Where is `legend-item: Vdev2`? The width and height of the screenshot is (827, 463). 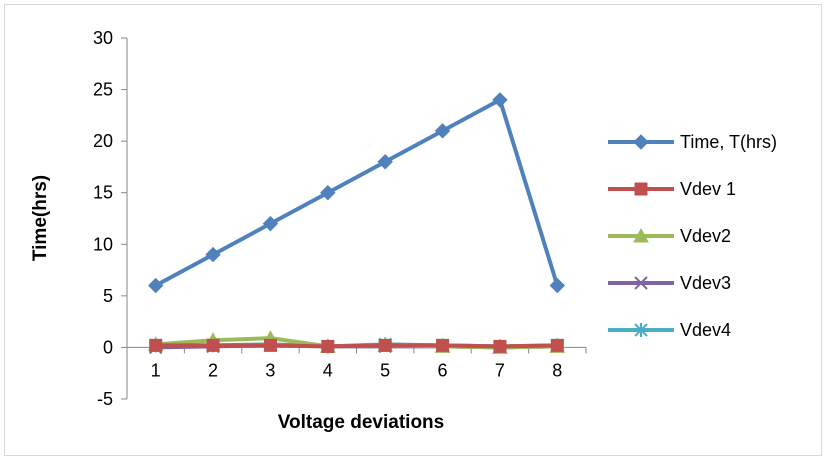
legend-item: Vdev2 is located at coordinates (669, 236).